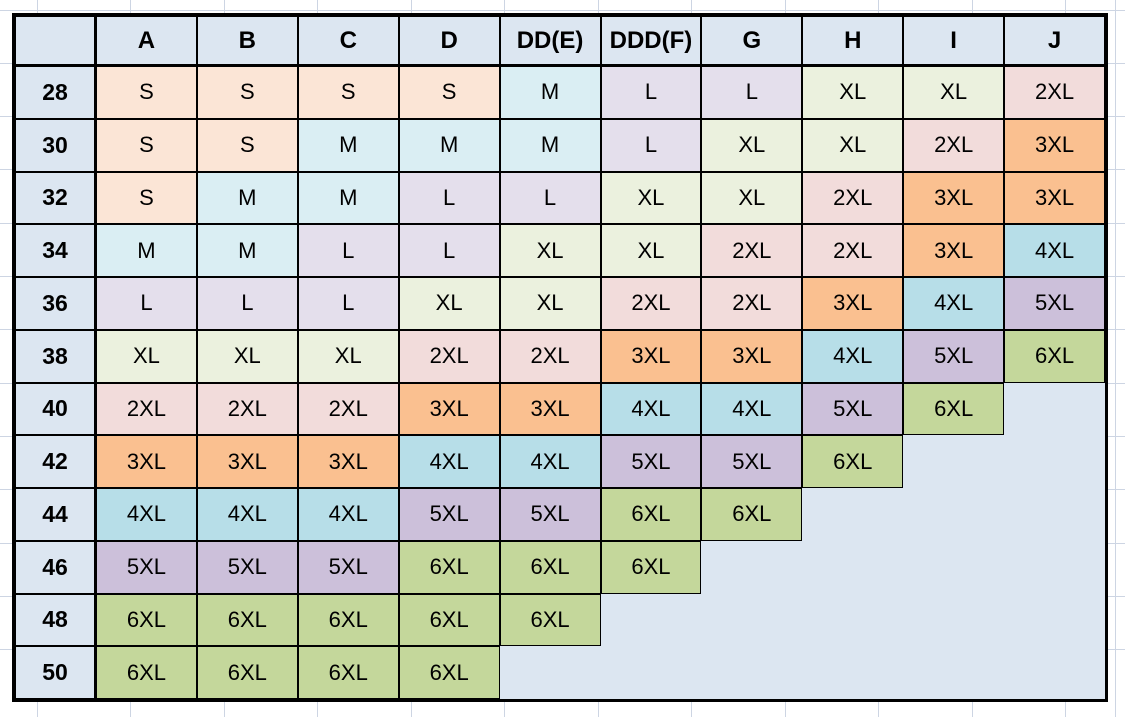 The image size is (1125, 717). I want to click on band-row-header: 46, so click(55, 567).